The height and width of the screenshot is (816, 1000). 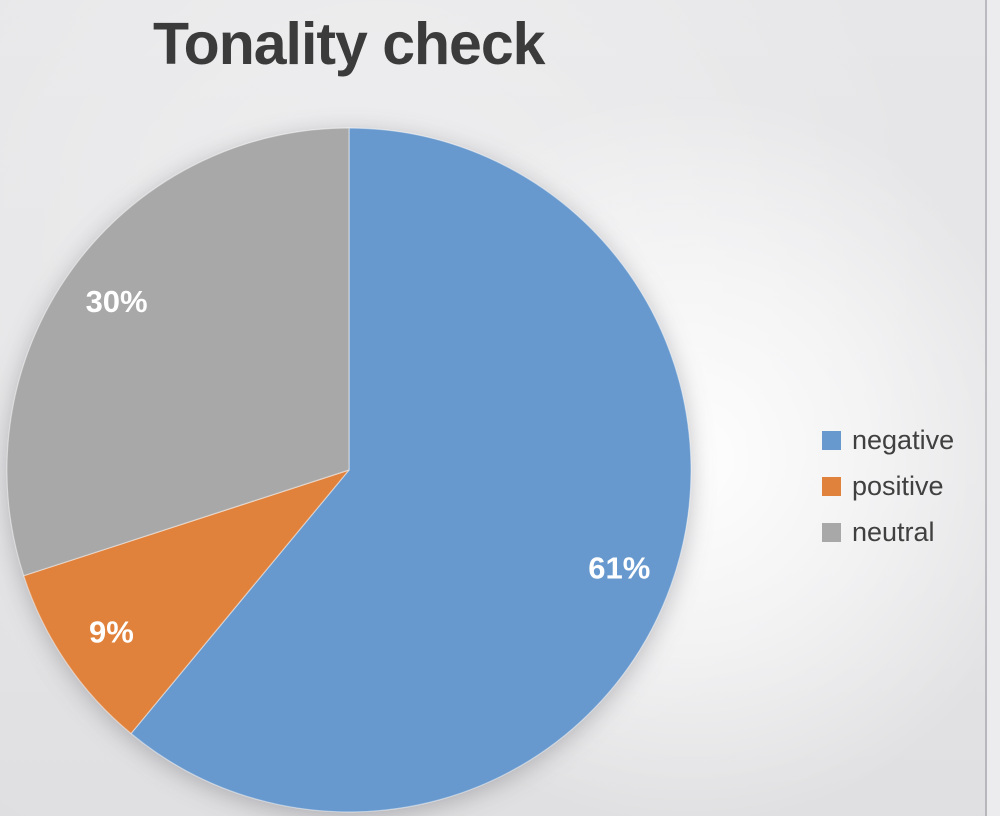 What do you see at coordinates (831, 440) in the screenshot?
I see `legend-swatch-negative` at bounding box center [831, 440].